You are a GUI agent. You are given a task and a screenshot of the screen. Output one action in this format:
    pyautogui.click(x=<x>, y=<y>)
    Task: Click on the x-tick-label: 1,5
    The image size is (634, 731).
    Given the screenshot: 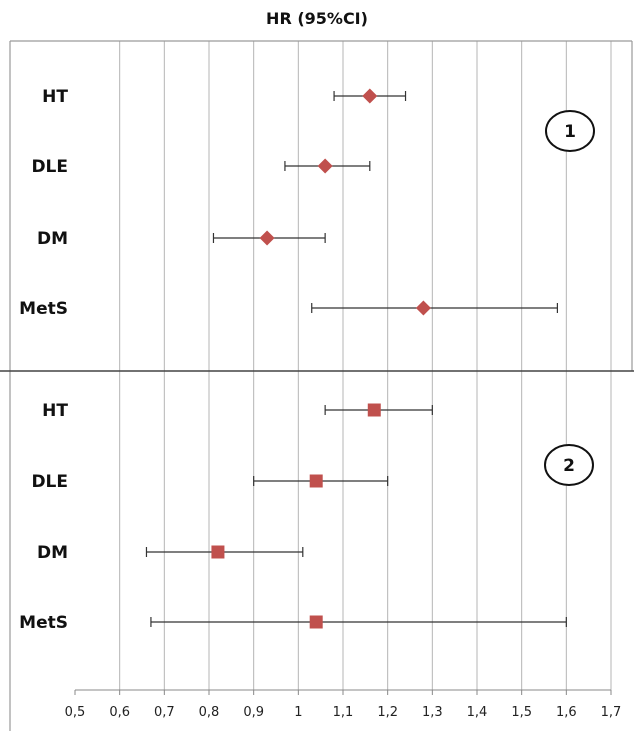 What is the action you would take?
    pyautogui.click(x=521, y=712)
    